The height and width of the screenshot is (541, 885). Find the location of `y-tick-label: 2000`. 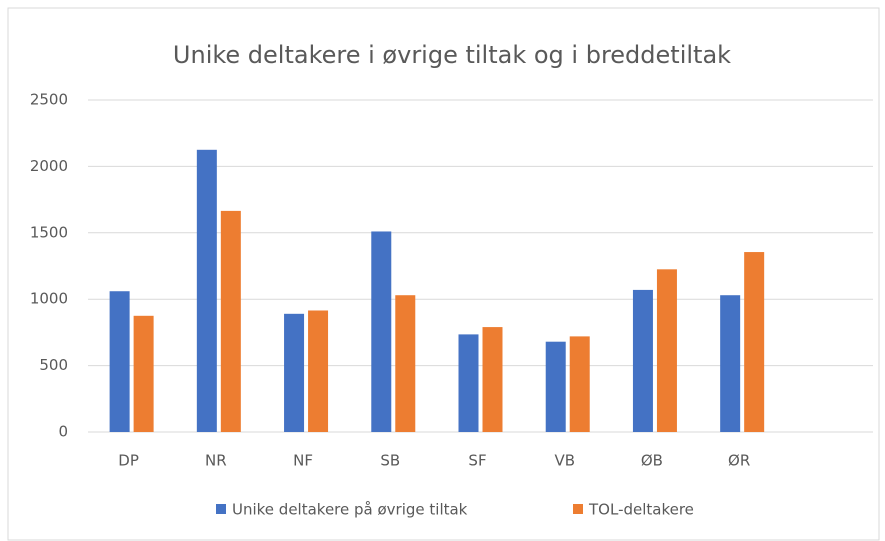

y-tick-label: 2000 is located at coordinates (49, 166).